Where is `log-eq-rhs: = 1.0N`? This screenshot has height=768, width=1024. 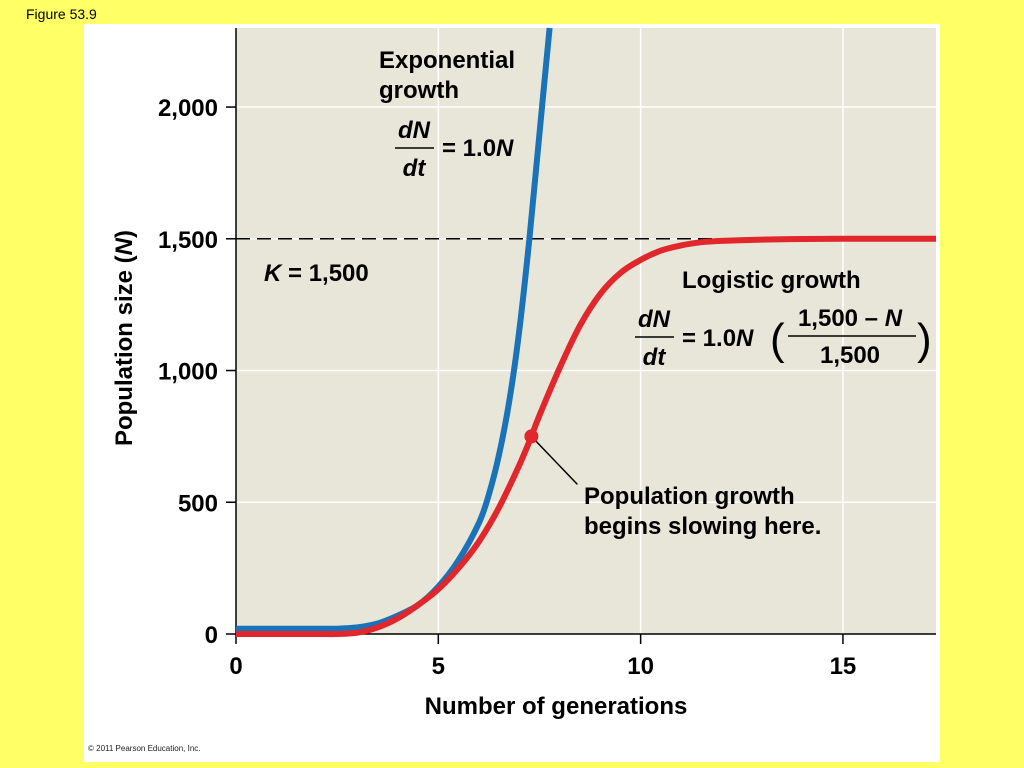 log-eq-rhs: = 1.0N is located at coordinates (718, 338).